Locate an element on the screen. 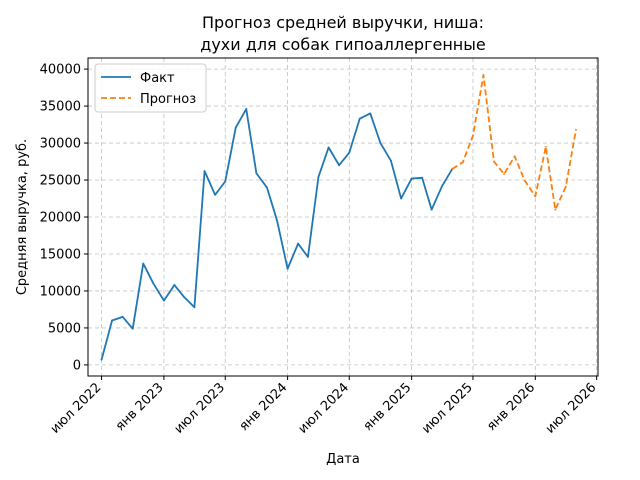 The image size is (640, 480). legend: Факт Прогноз is located at coordinates (150, 88).